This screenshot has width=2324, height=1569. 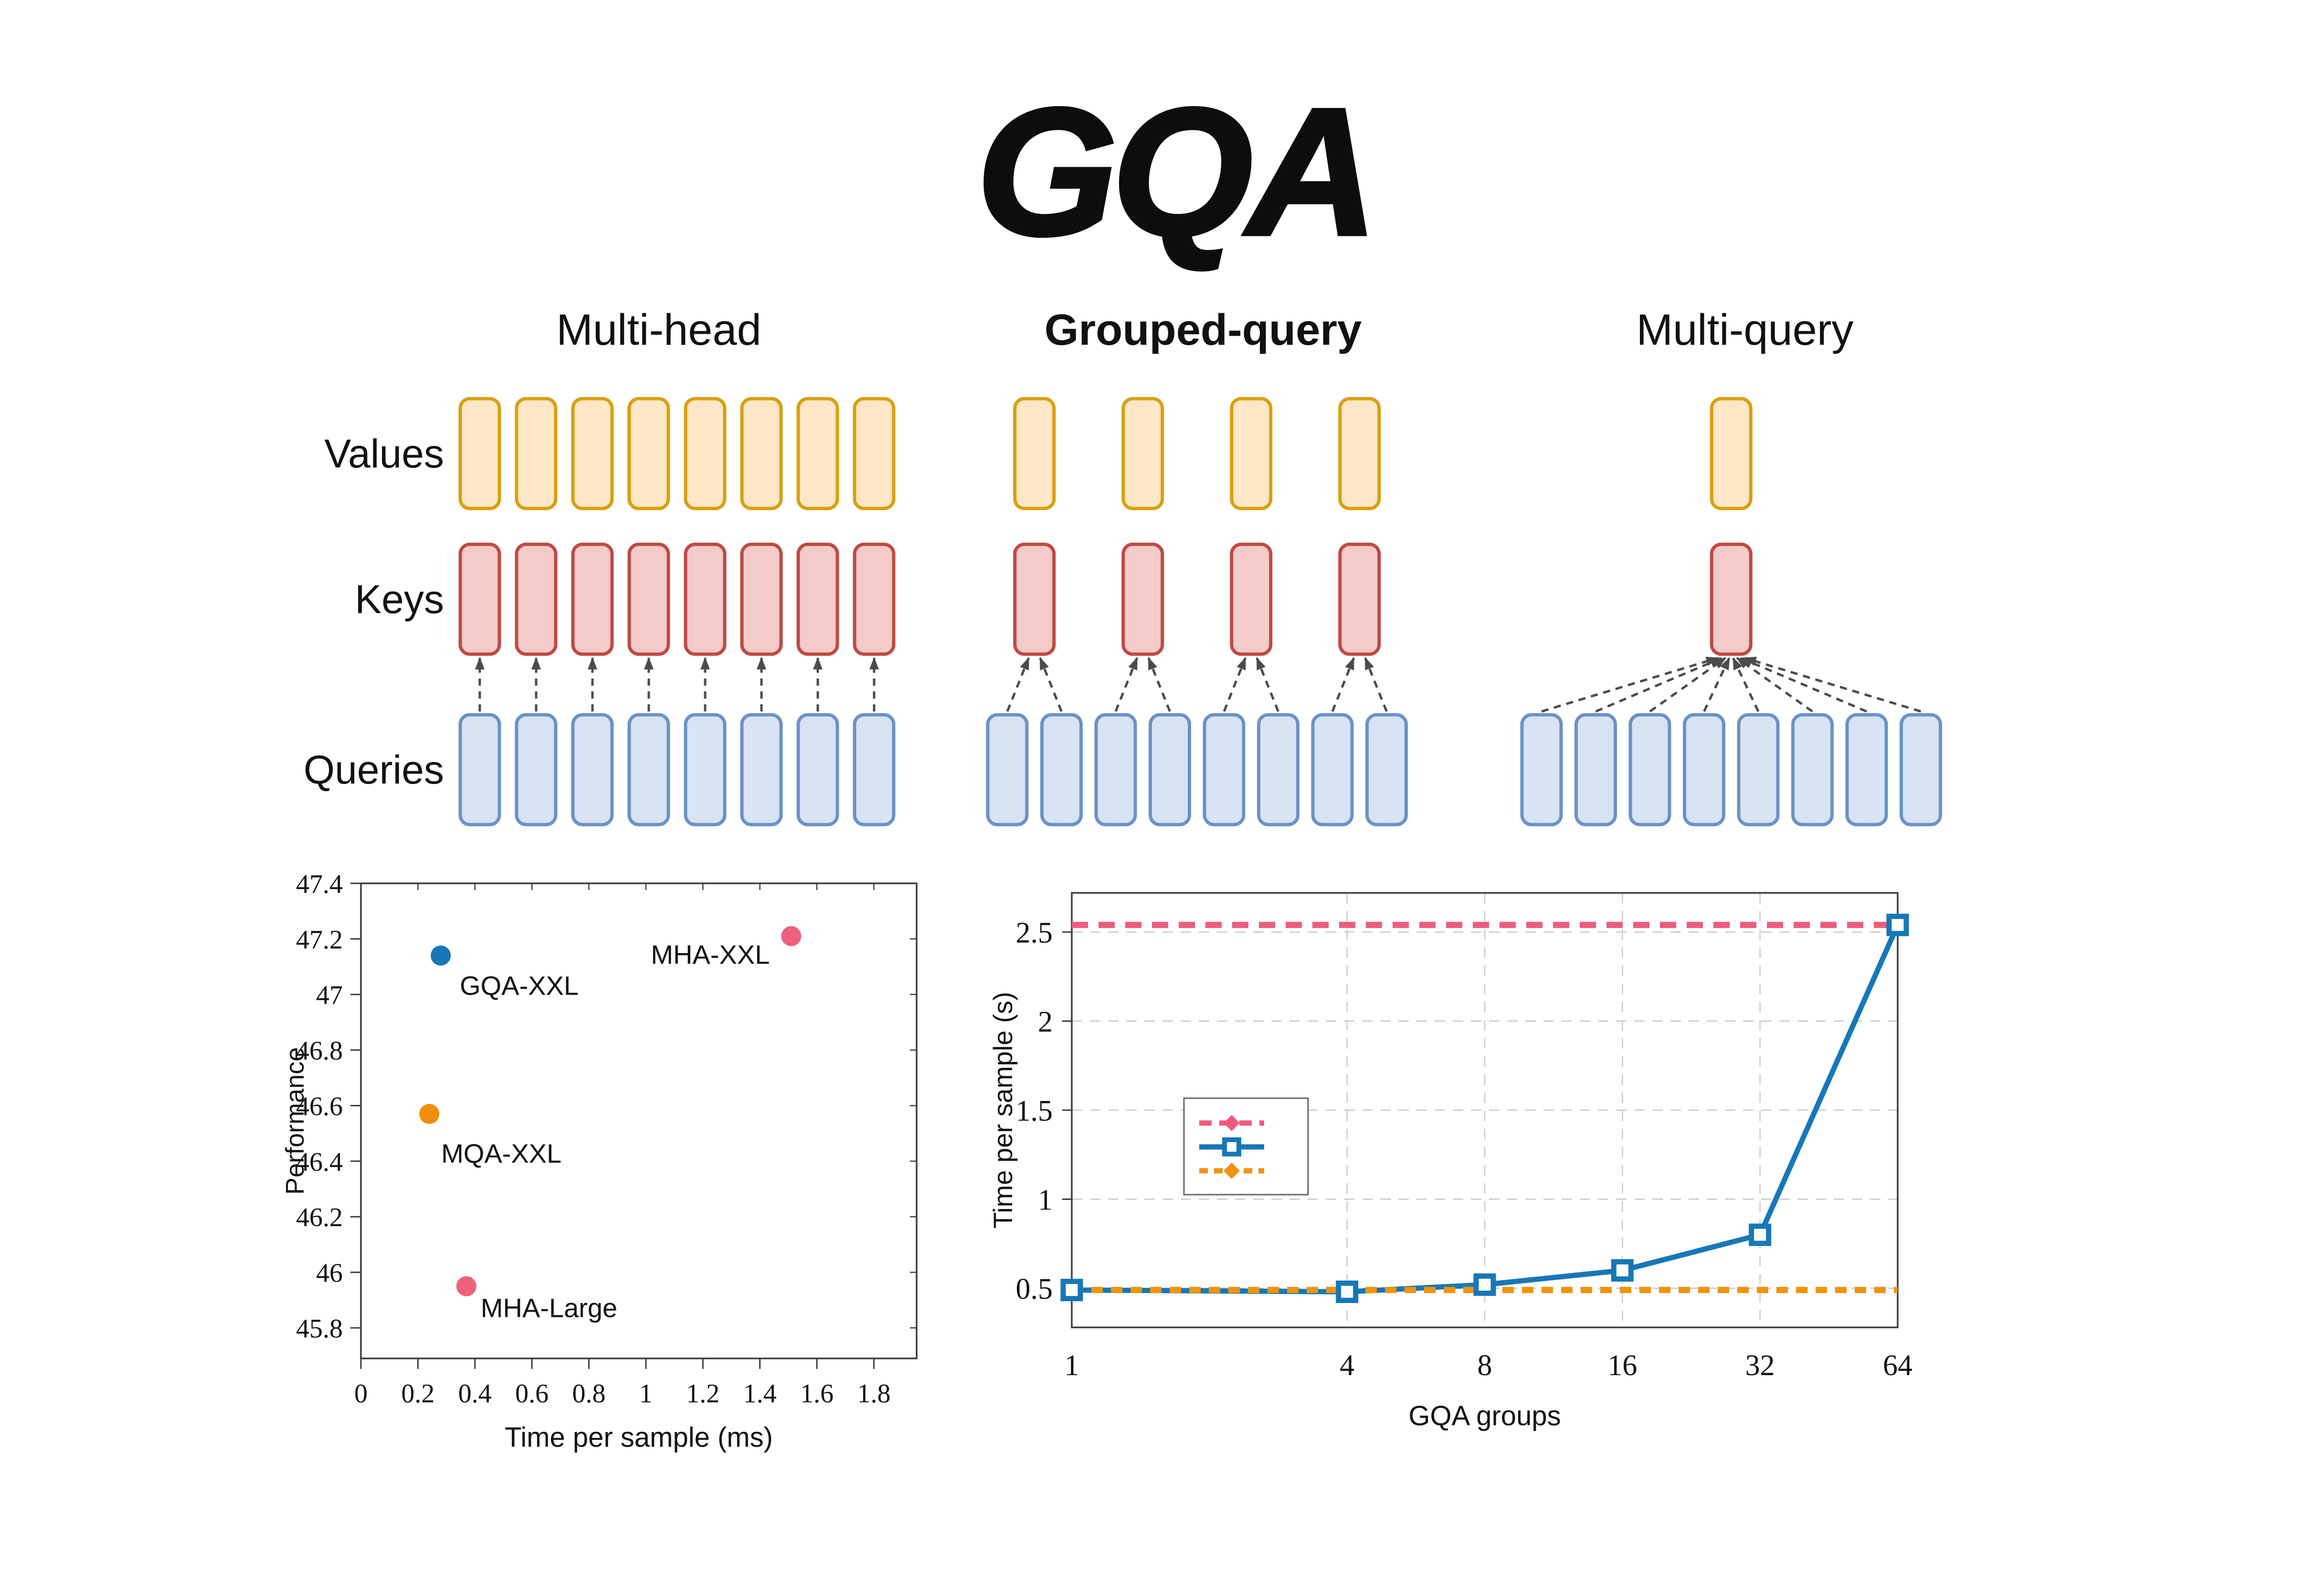 I want to click on scatter-x-tick-label: 1.6, so click(x=817, y=1394).